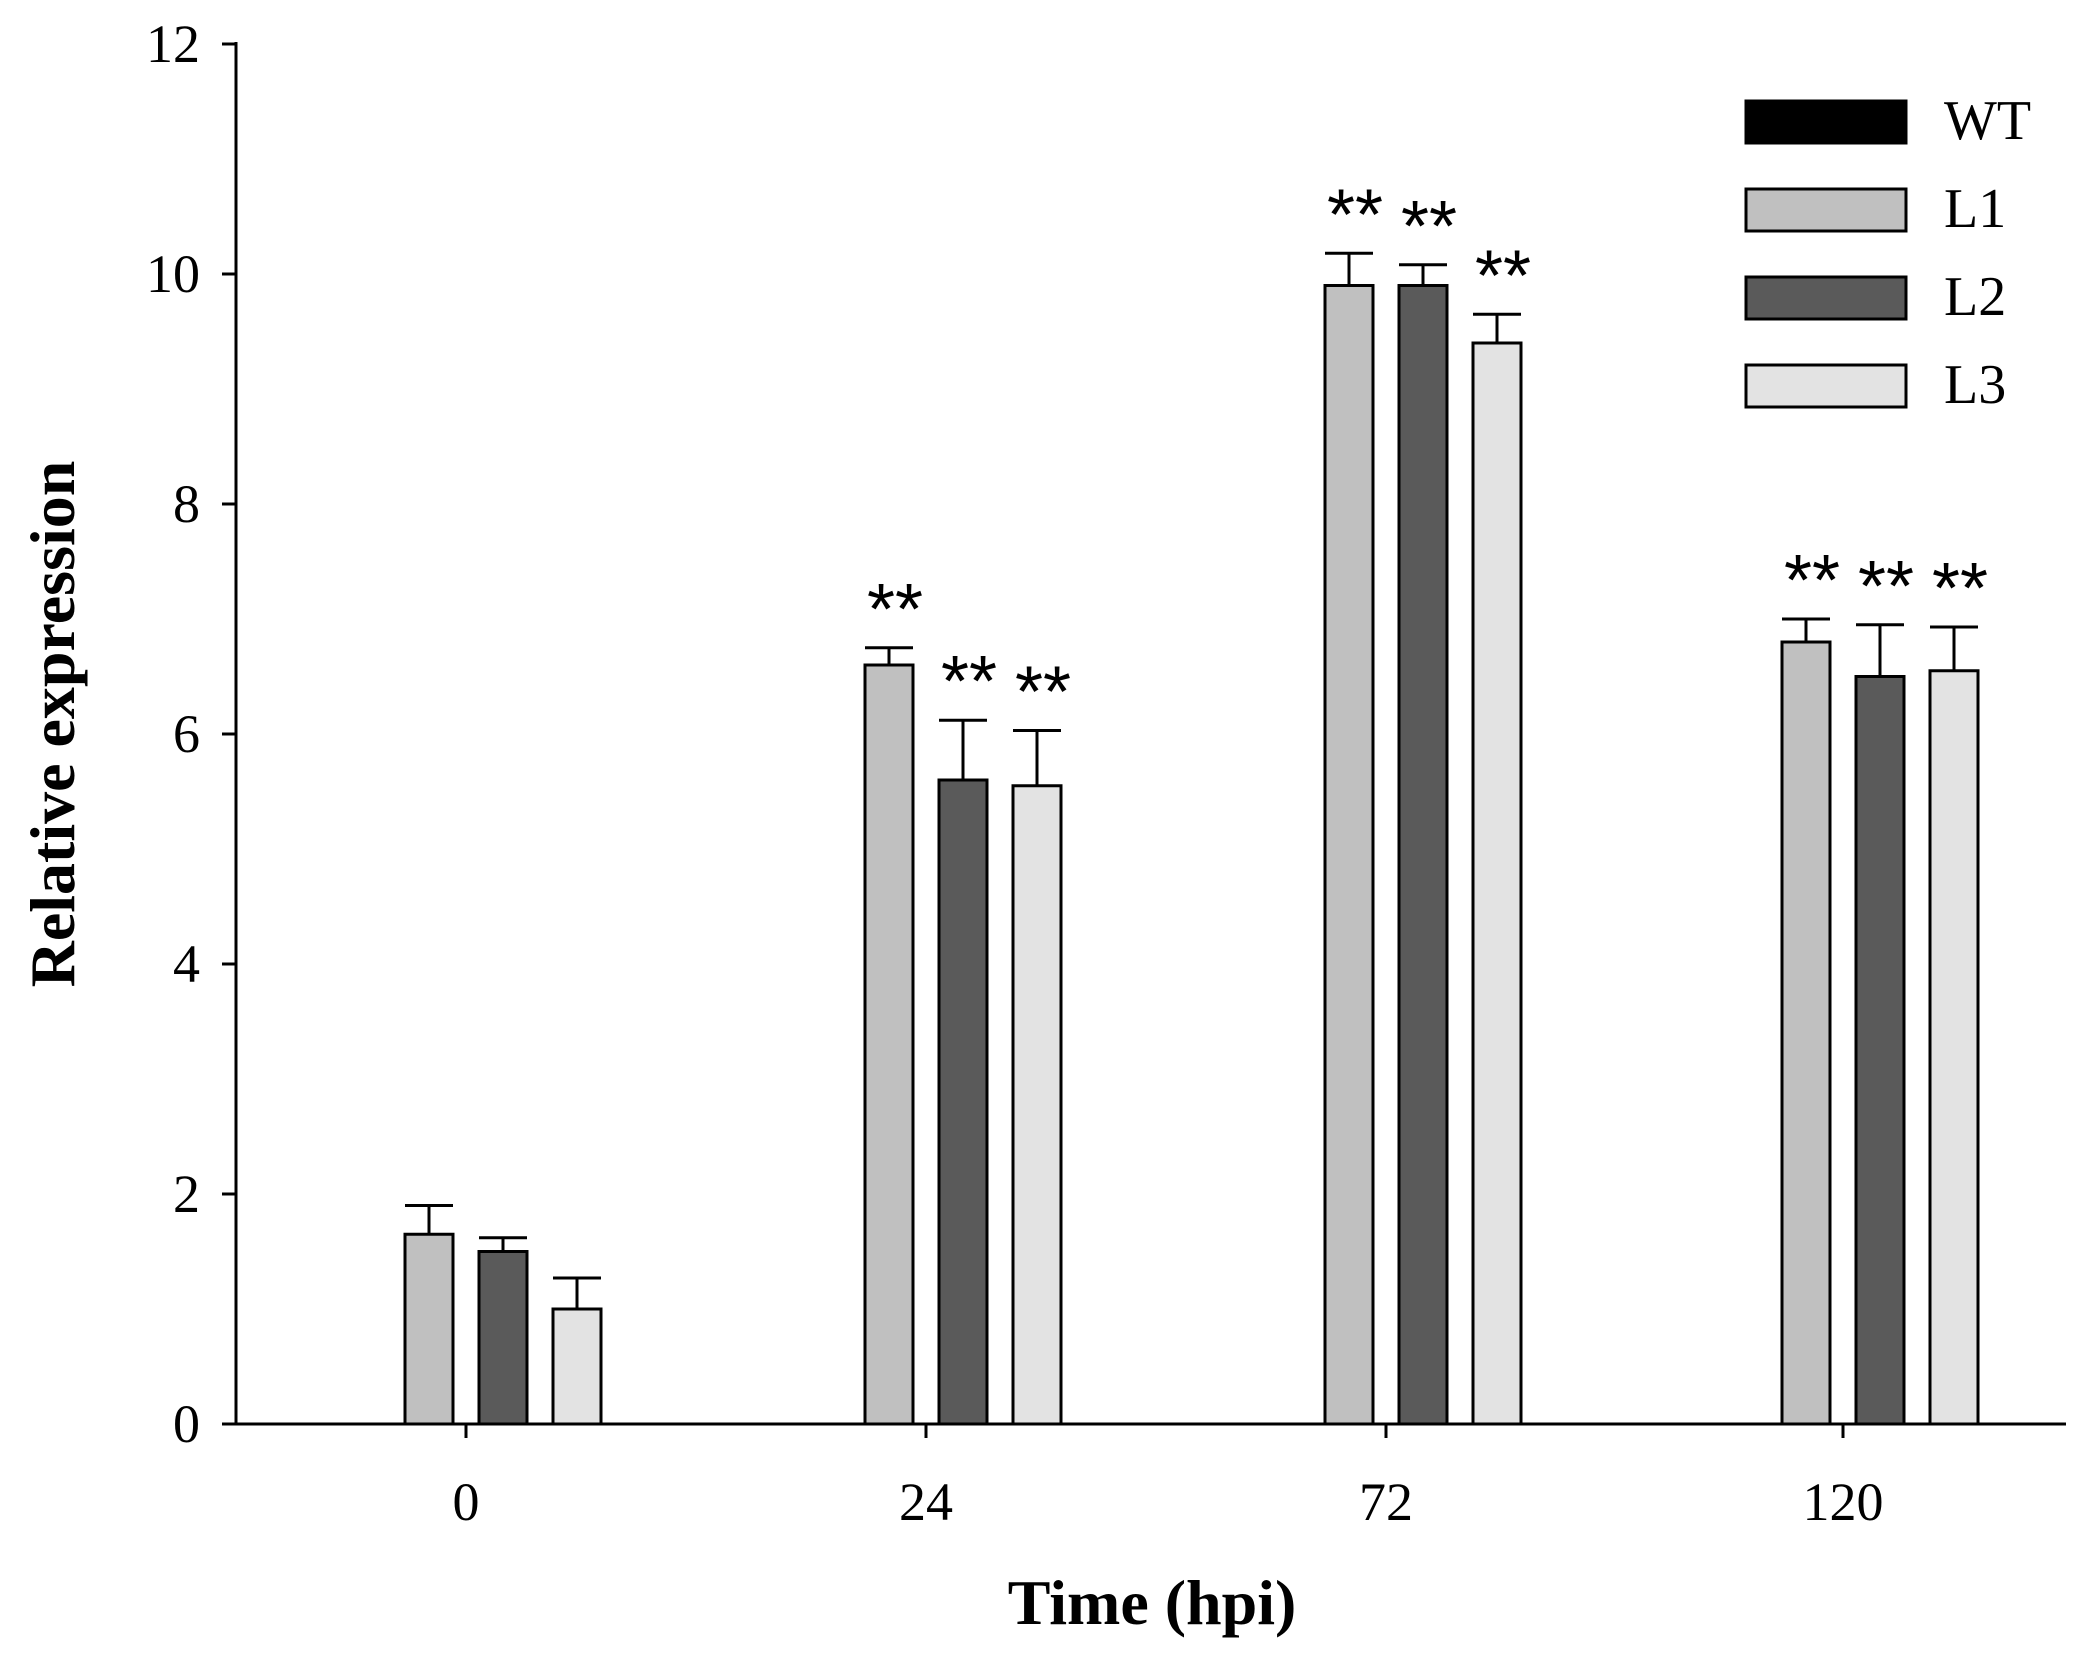 This screenshot has height=1657, width=2082. I want to click on x-tick-label: 120, so click(1843, 1502).